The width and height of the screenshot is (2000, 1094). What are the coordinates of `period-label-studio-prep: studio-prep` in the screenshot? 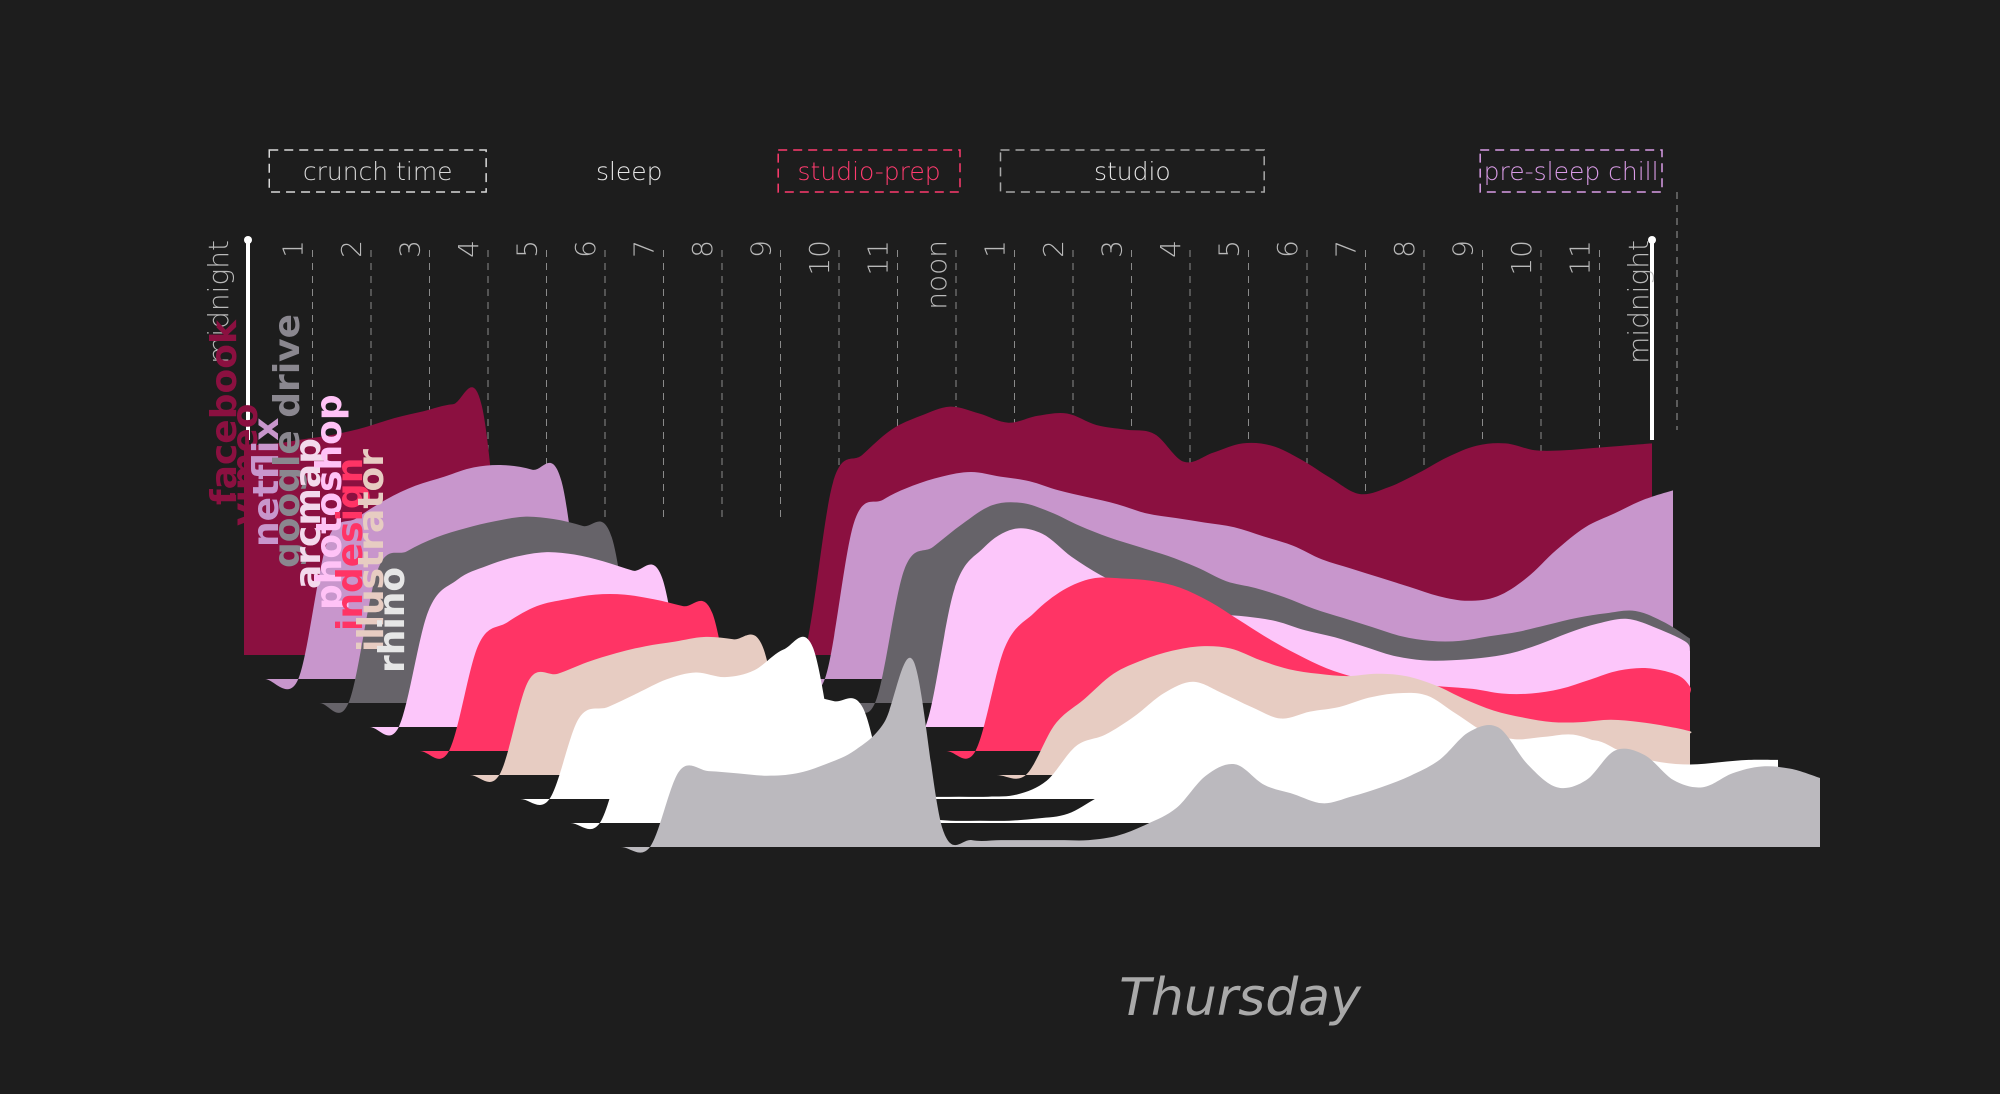 It's located at (869, 171).